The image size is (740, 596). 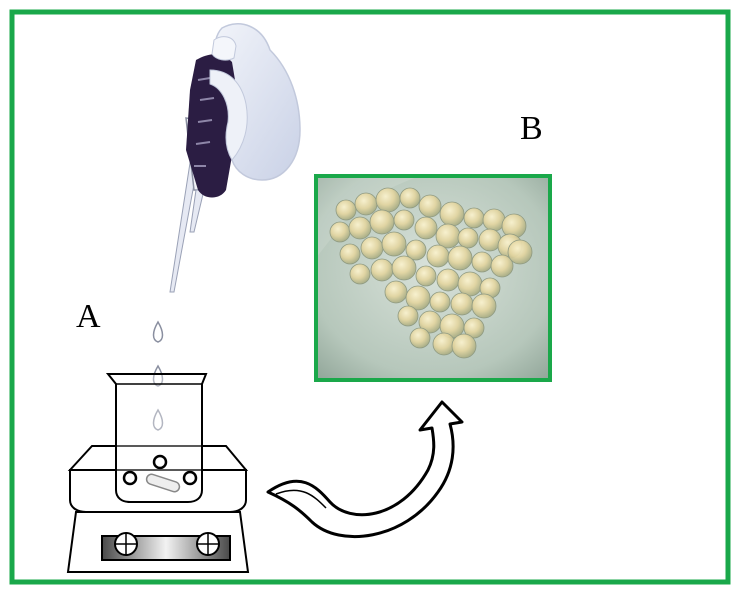 I want to click on panel-label-b: B, so click(x=531, y=128).